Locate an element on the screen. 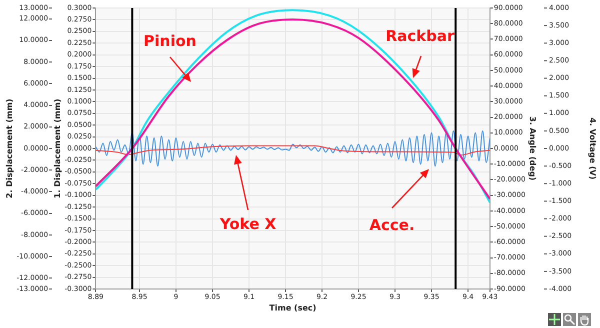 The width and height of the screenshot is (600, 328). y-axis-title: 1. Displacement (mm) is located at coordinates (57, 148).